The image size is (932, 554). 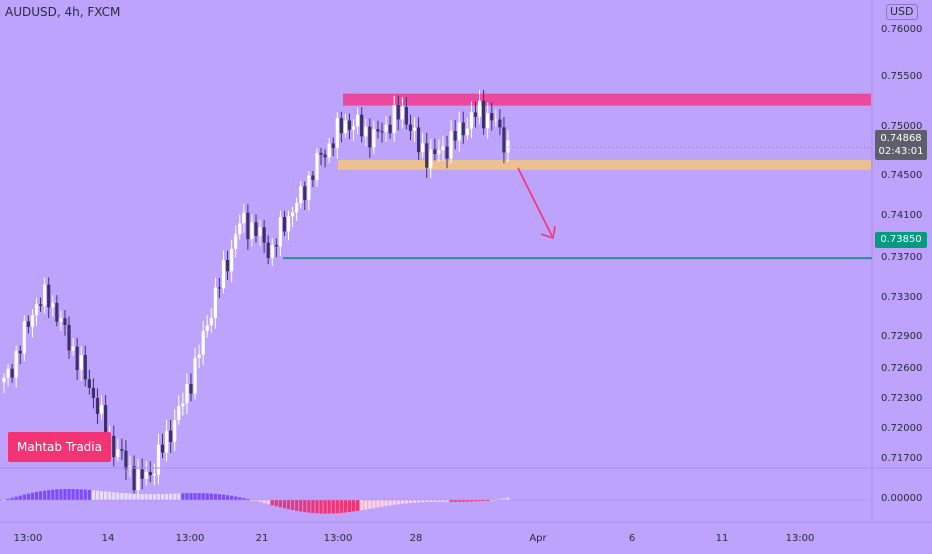 What do you see at coordinates (63, 12) in the screenshot?
I see `symbol-title: AUDUSD, 4h, FXCM` at bounding box center [63, 12].